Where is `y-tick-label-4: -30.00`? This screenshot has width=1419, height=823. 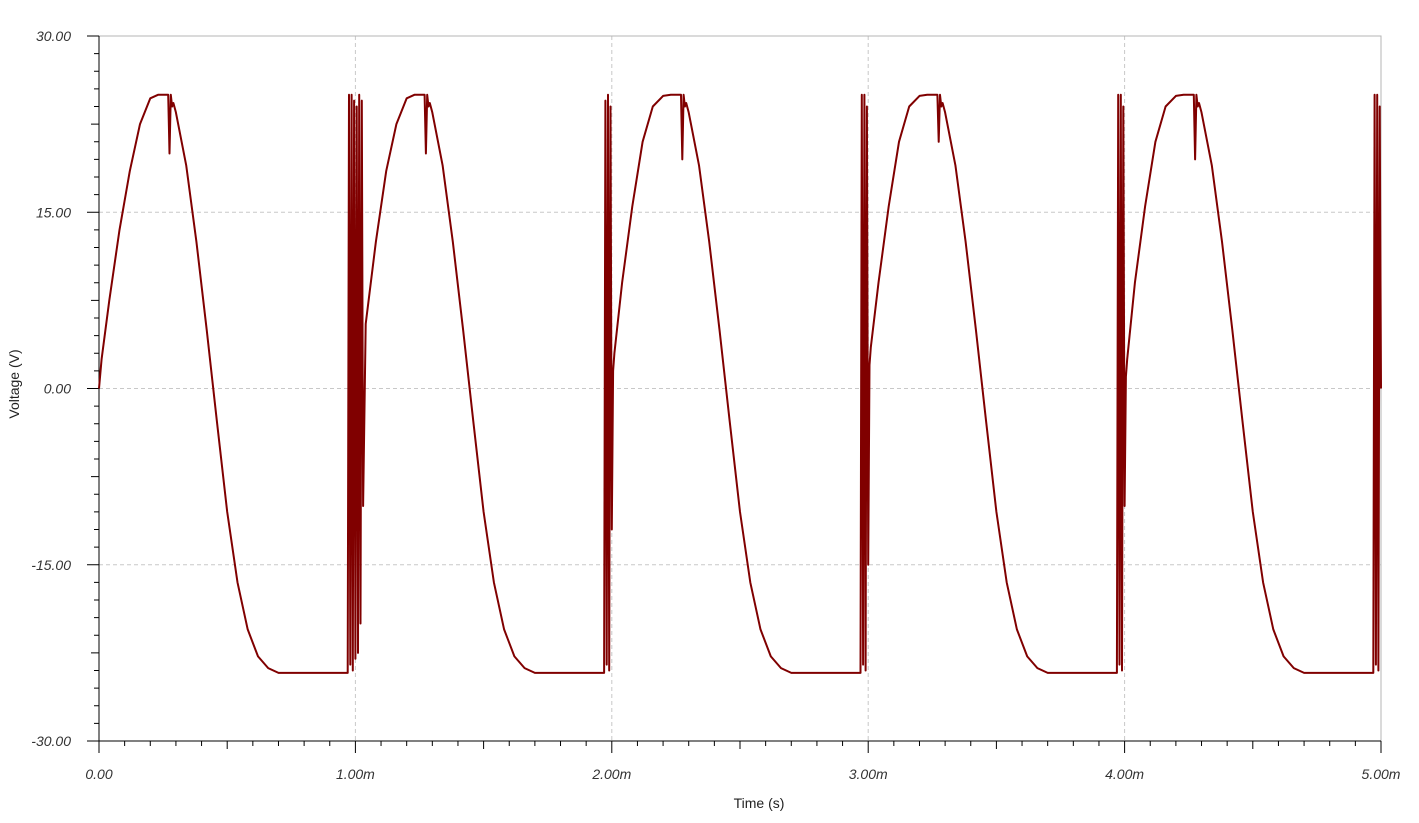
y-tick-label-4: -30.00 is located at coordinates (51, 741).